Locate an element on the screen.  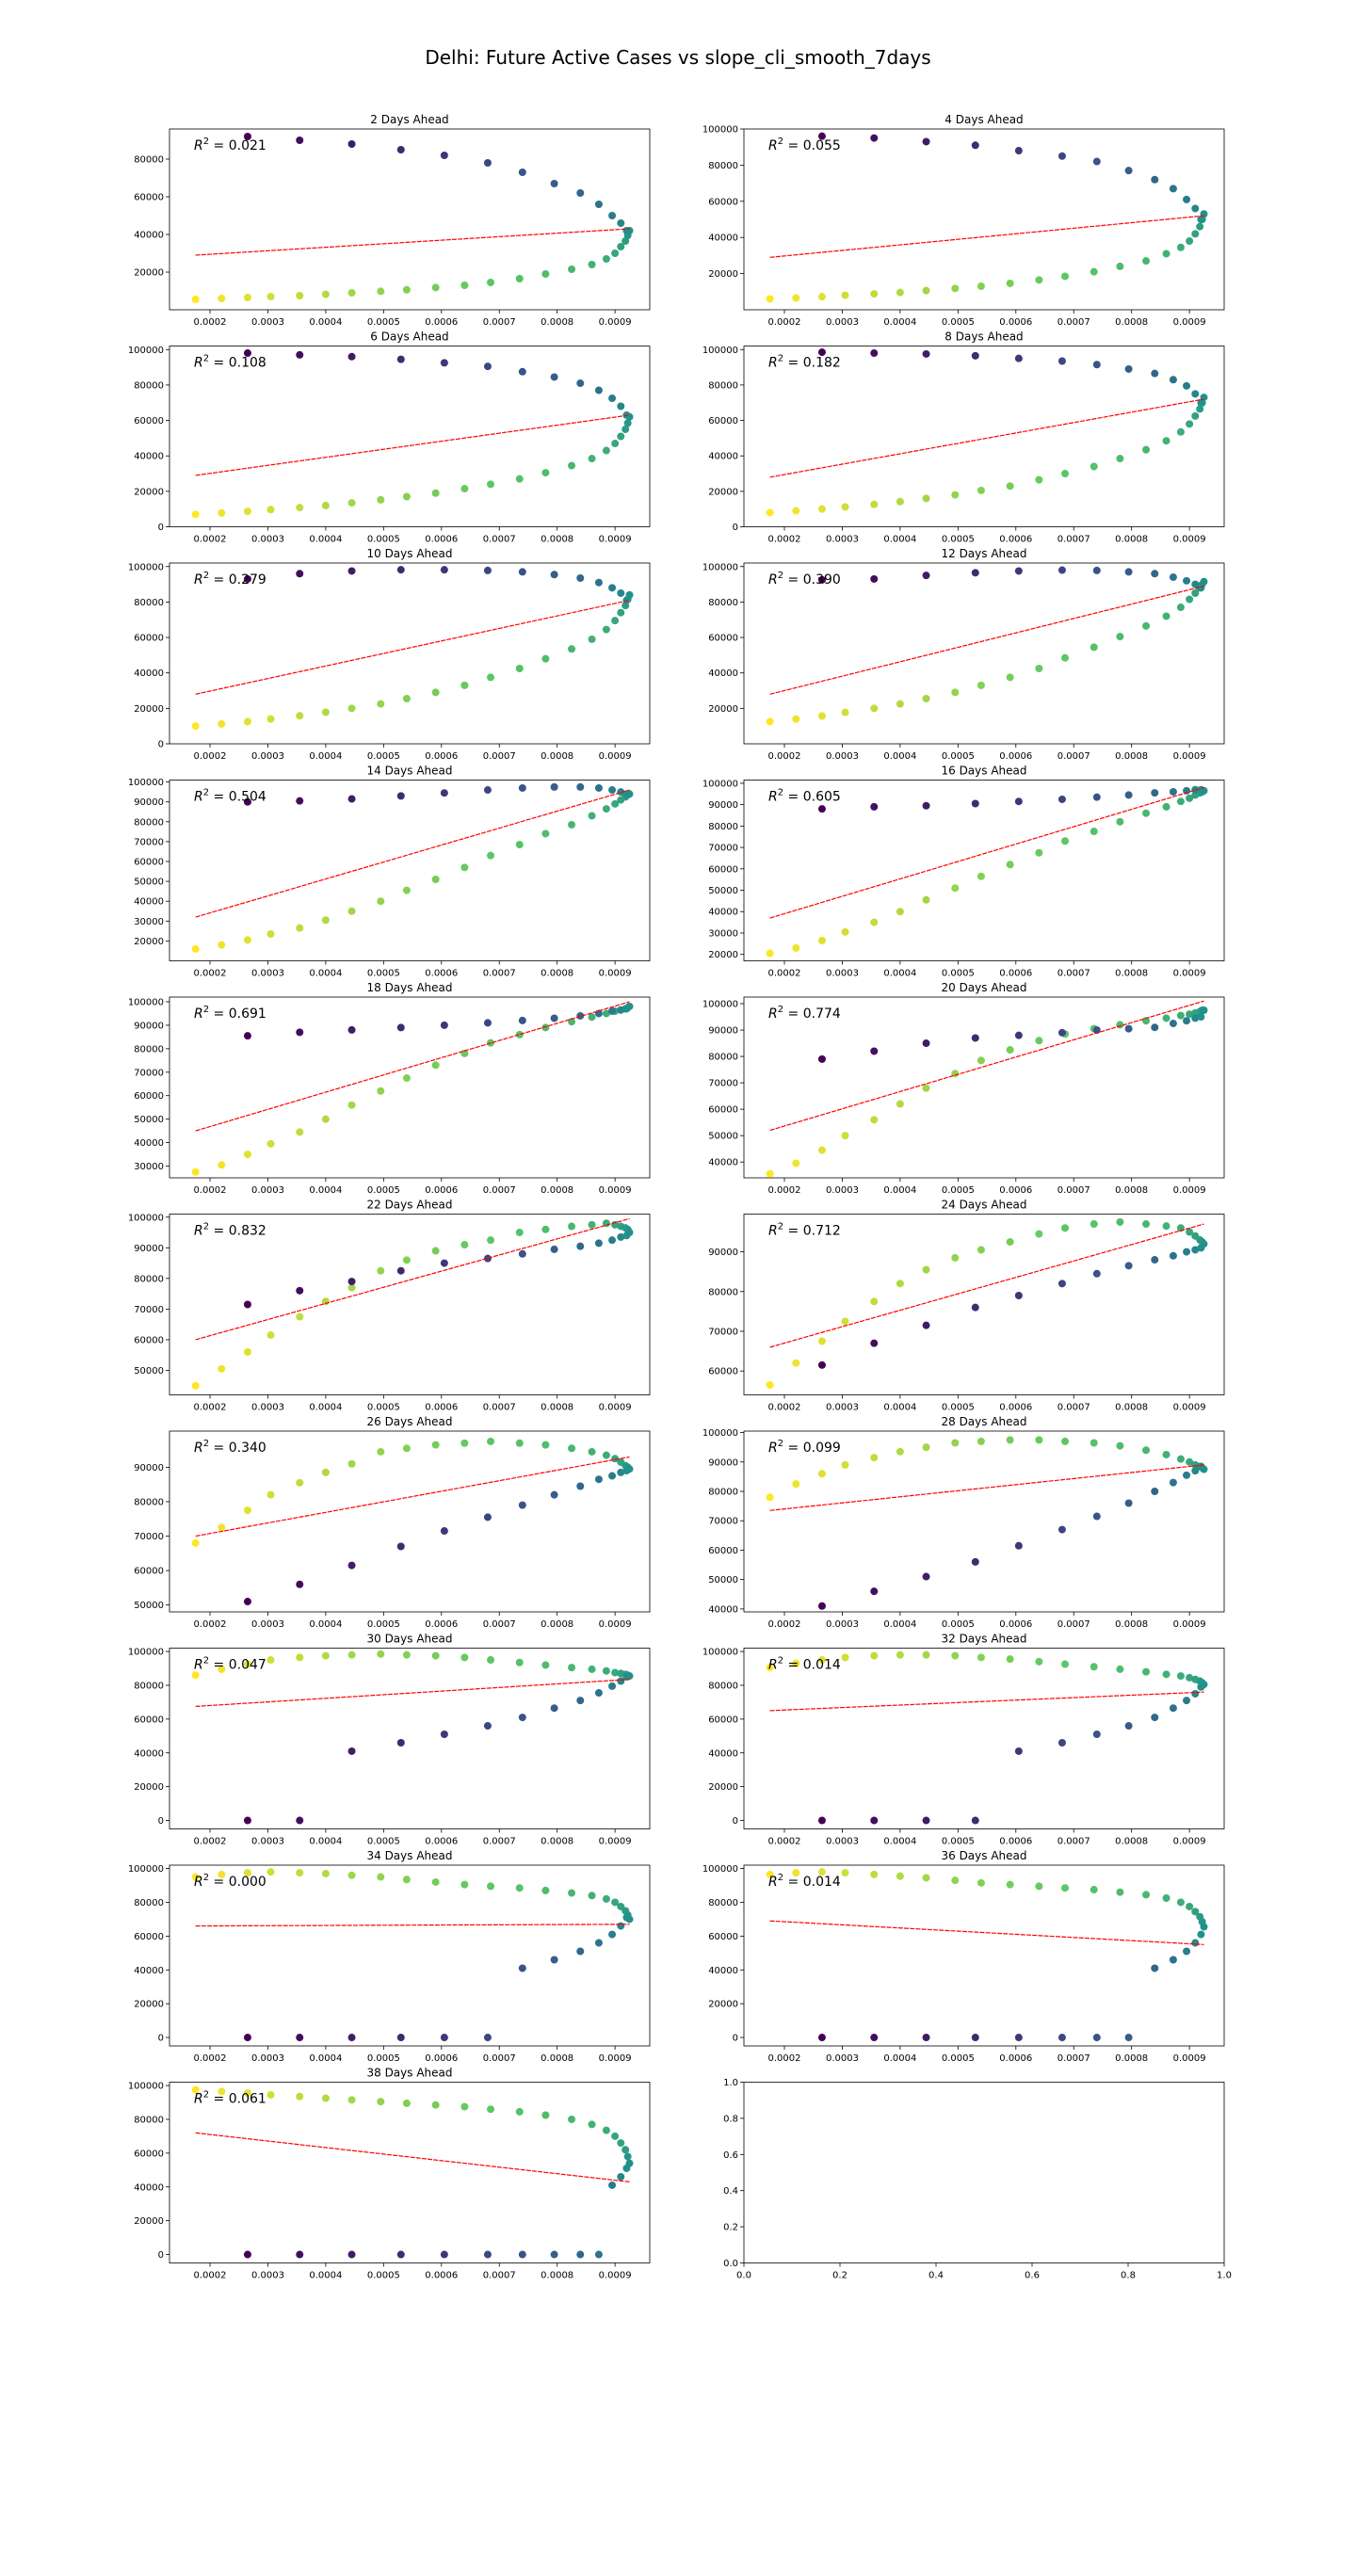
x-tick-label: 0.2 is located at coordinates (840, 2276).